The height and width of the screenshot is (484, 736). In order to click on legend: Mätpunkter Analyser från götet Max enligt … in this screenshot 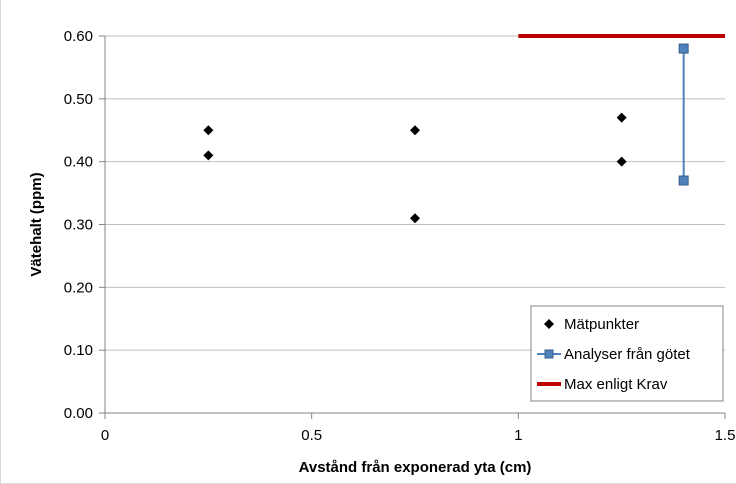, I will do `click(627, 353)`.